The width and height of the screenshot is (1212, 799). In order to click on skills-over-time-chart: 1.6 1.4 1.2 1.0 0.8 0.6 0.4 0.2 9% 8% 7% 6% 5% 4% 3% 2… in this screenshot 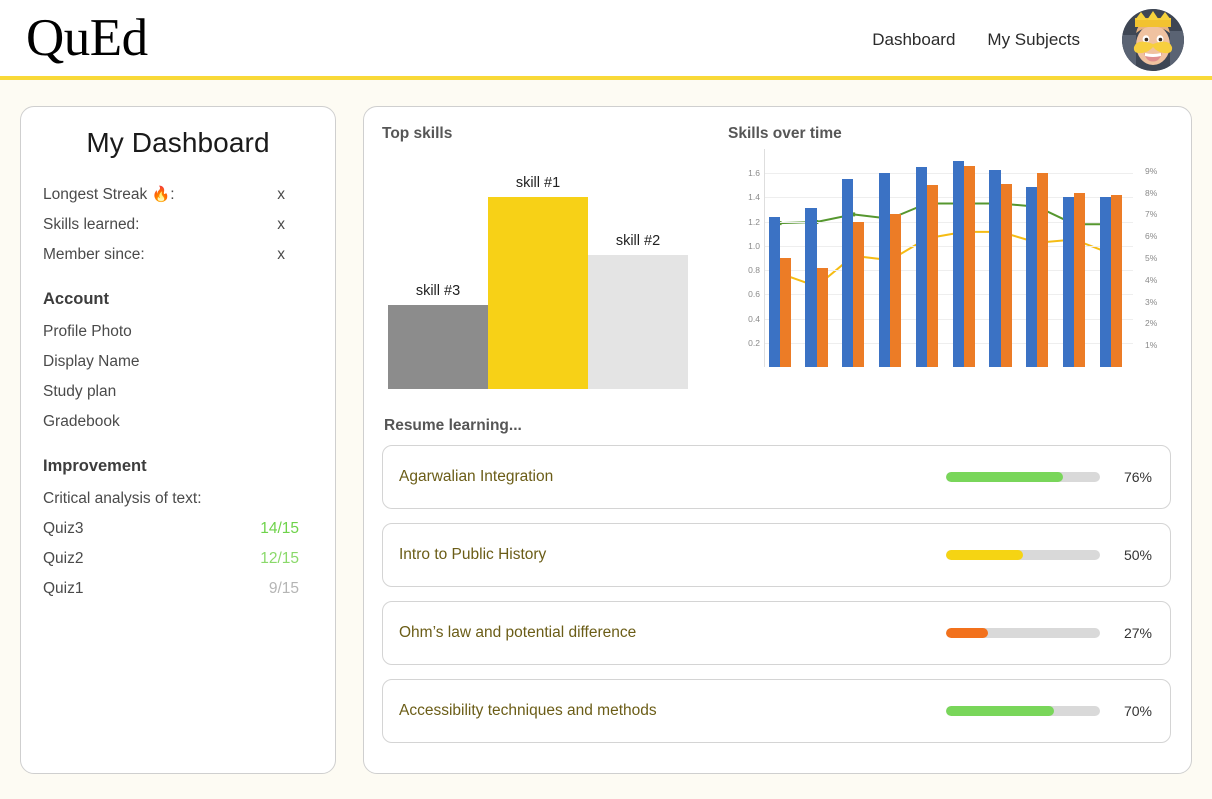, I will do `click(949, 272)`.